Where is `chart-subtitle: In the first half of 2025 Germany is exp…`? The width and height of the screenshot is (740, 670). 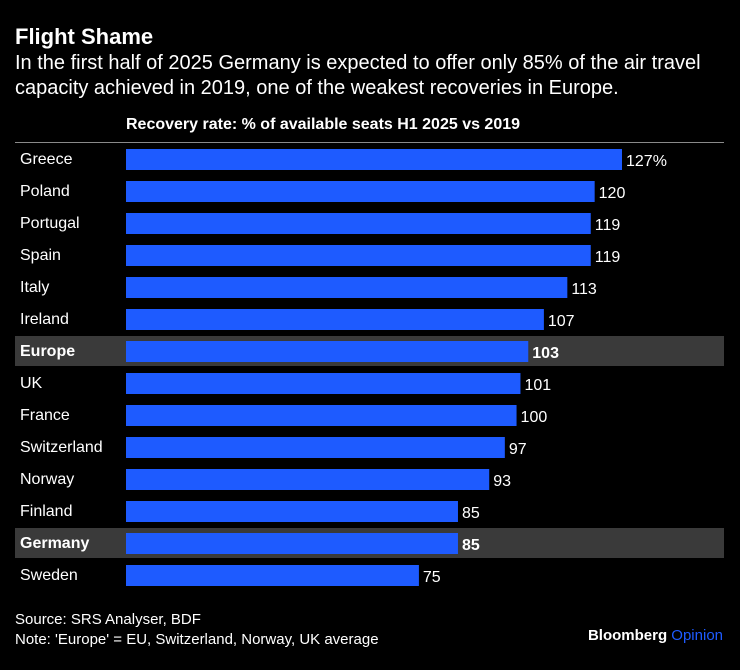 chart-subtitle: In the first half of 2025 Germany is exp… is located at coordinates (358, 75).